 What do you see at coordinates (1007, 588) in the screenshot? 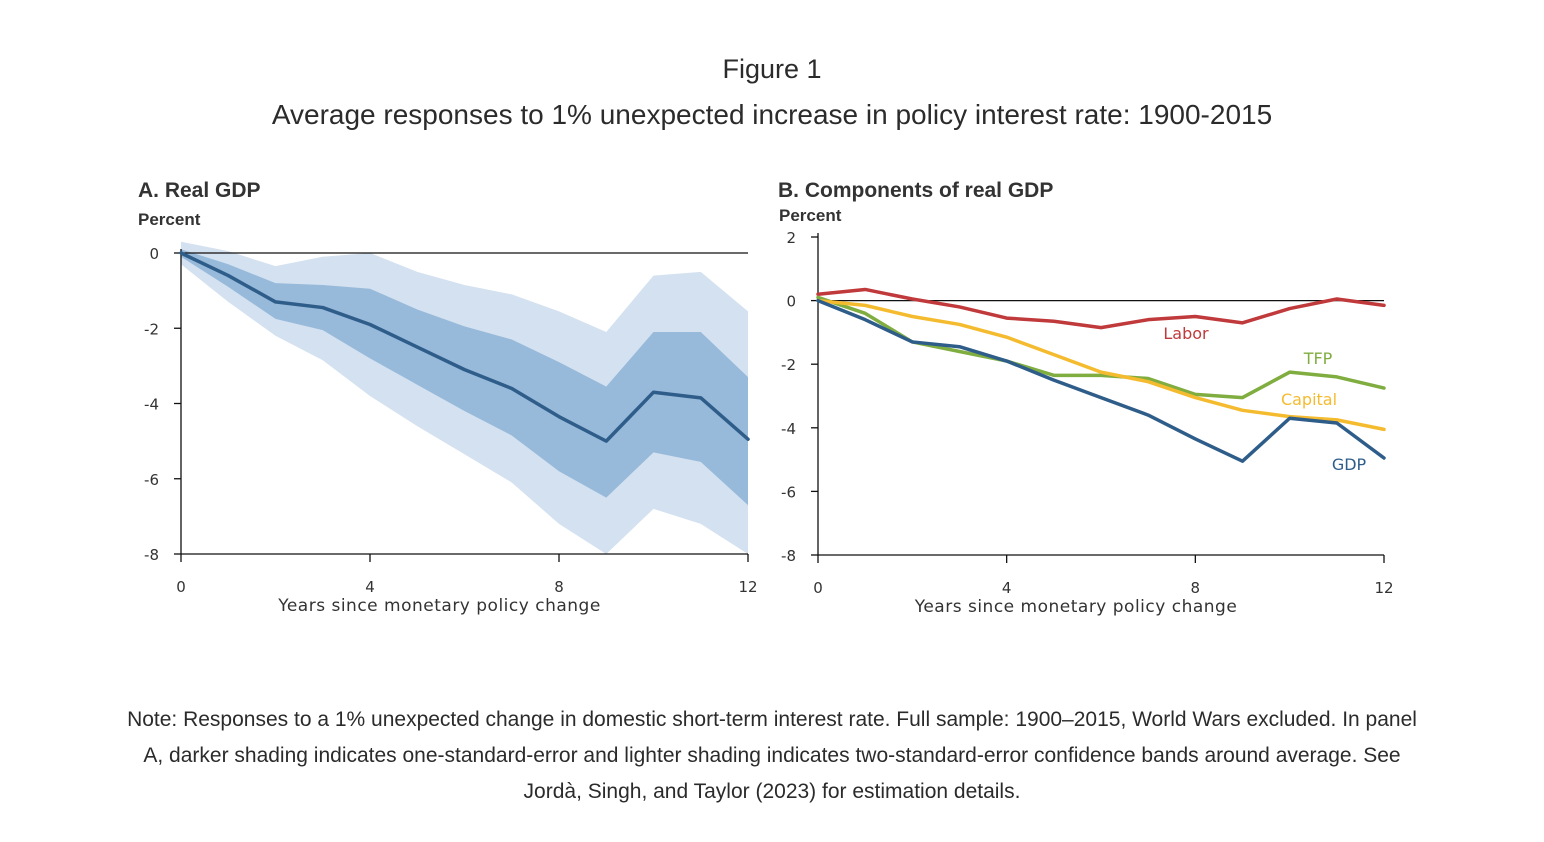
I see `x-tick-label-b: 4` at bounding box center [1007, 588].